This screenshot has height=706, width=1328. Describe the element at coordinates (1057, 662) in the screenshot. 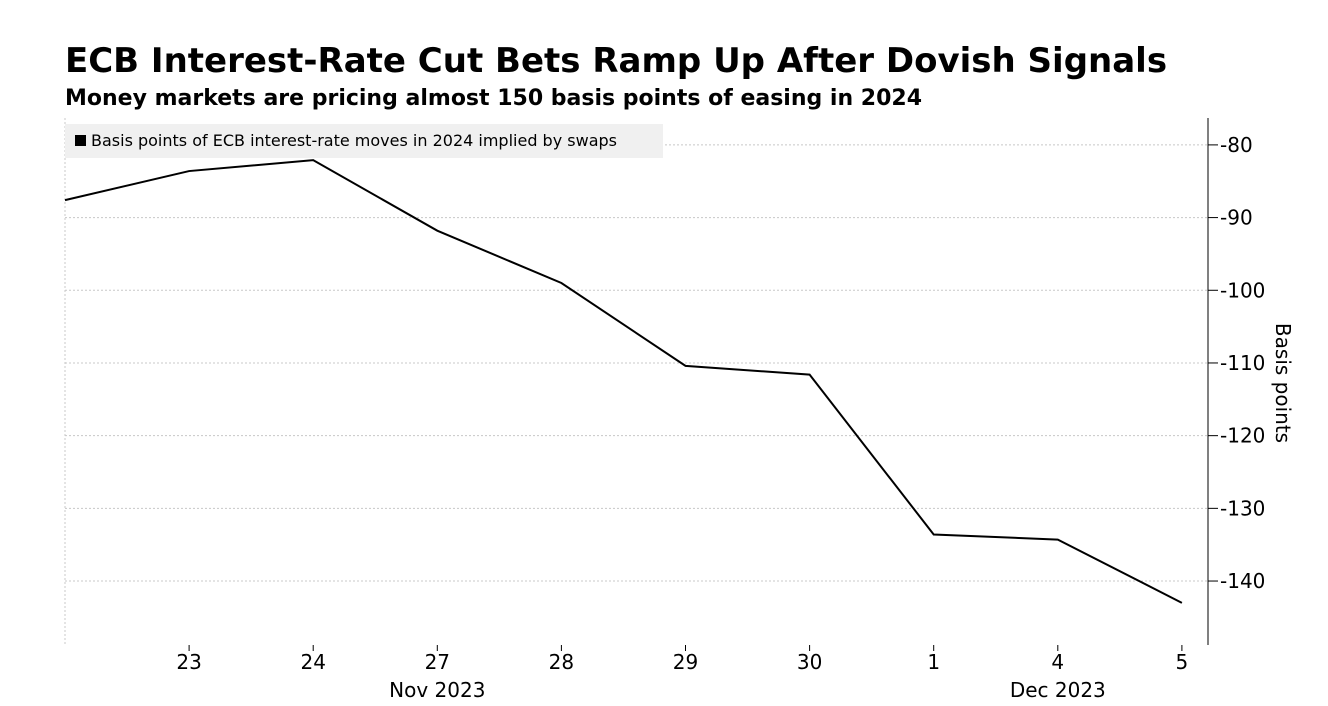

I see `x-tick-label: 4` at that location.